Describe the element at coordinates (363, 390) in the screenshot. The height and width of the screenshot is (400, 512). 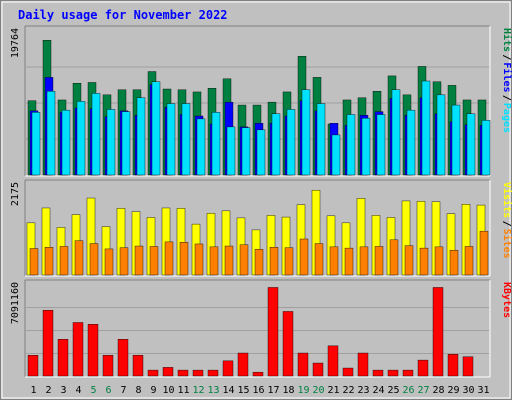
I see `x-tick-label-day-23: 23` at that location.